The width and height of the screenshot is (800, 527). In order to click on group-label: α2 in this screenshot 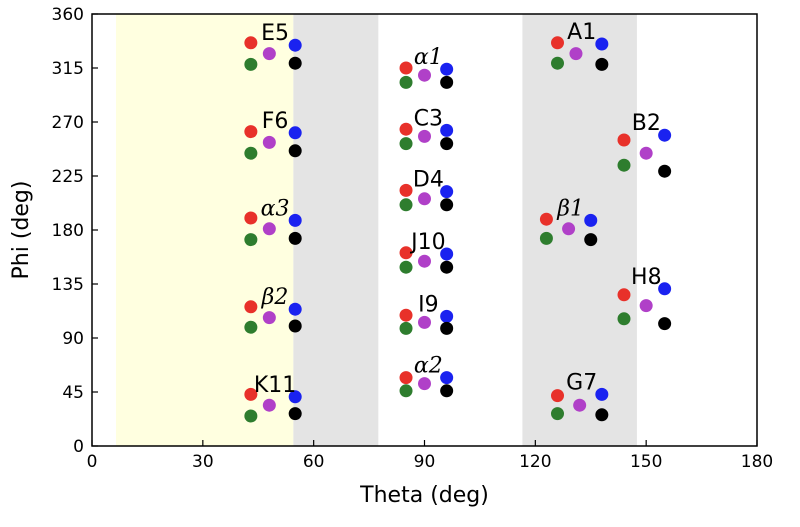, I will do `click(428, 366)`.